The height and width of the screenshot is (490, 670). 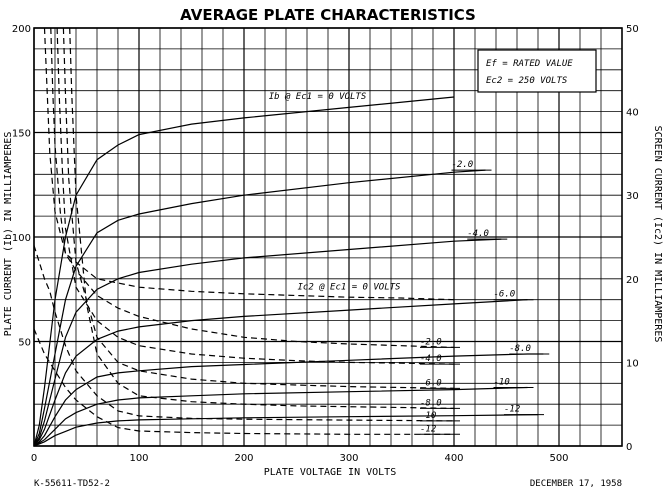 I want to click on screen-current-curve, so click(x=243, y=381).